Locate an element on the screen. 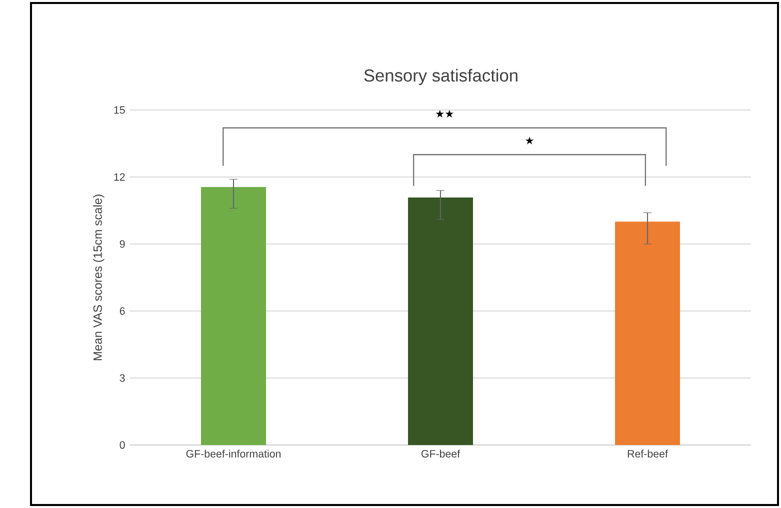  y-tick-label: 0 is located at coordinates (122, 445).